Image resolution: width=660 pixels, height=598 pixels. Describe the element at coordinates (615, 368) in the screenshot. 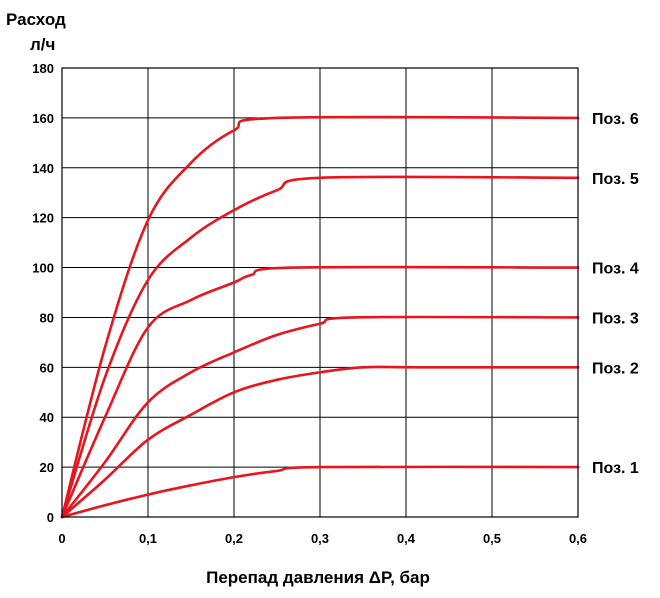

I see `series-label-2: Поз. 2` at that location.